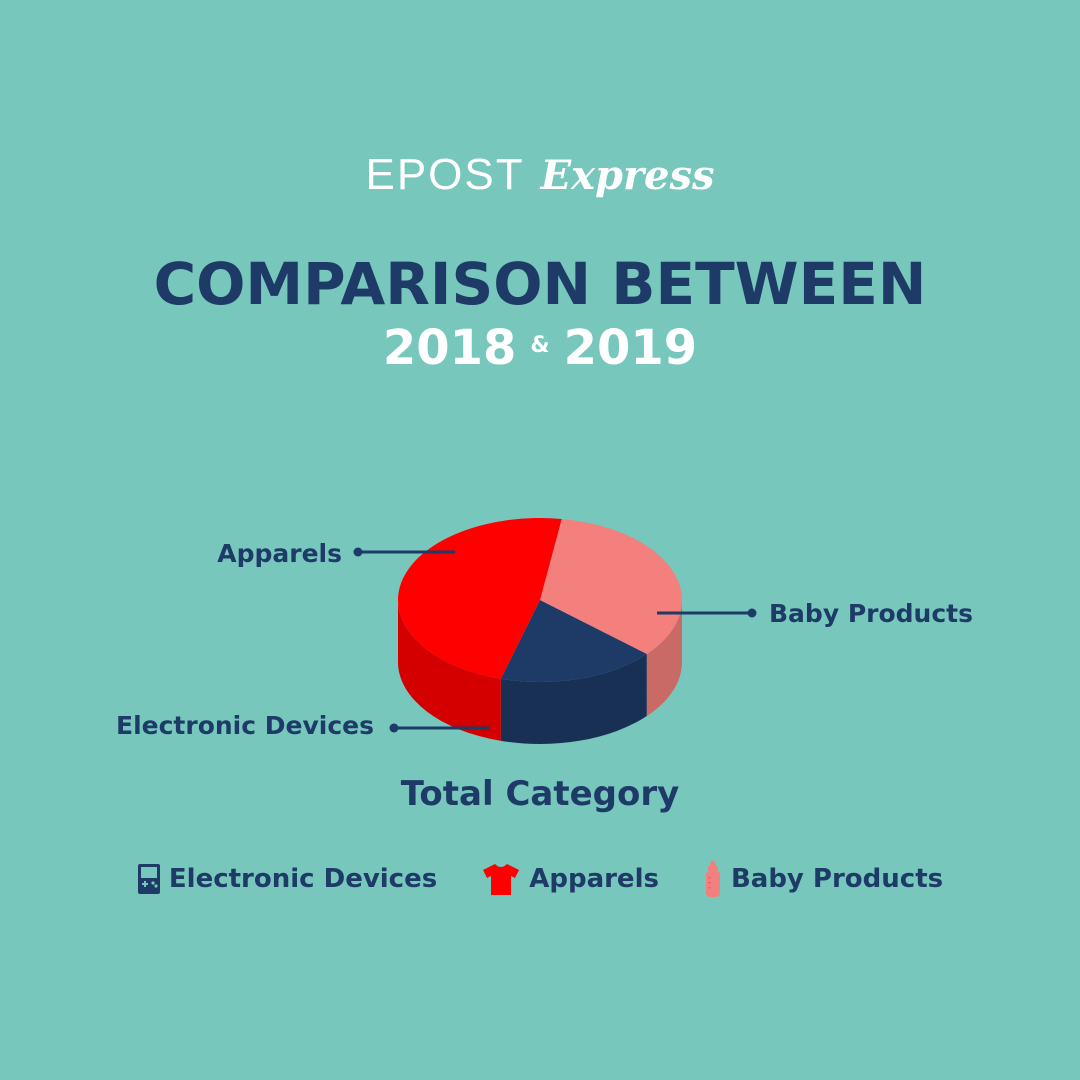 The width and height of the screenshot is (1080, 1080). I want to click on chart-title: Total Category, so click(540, 794).